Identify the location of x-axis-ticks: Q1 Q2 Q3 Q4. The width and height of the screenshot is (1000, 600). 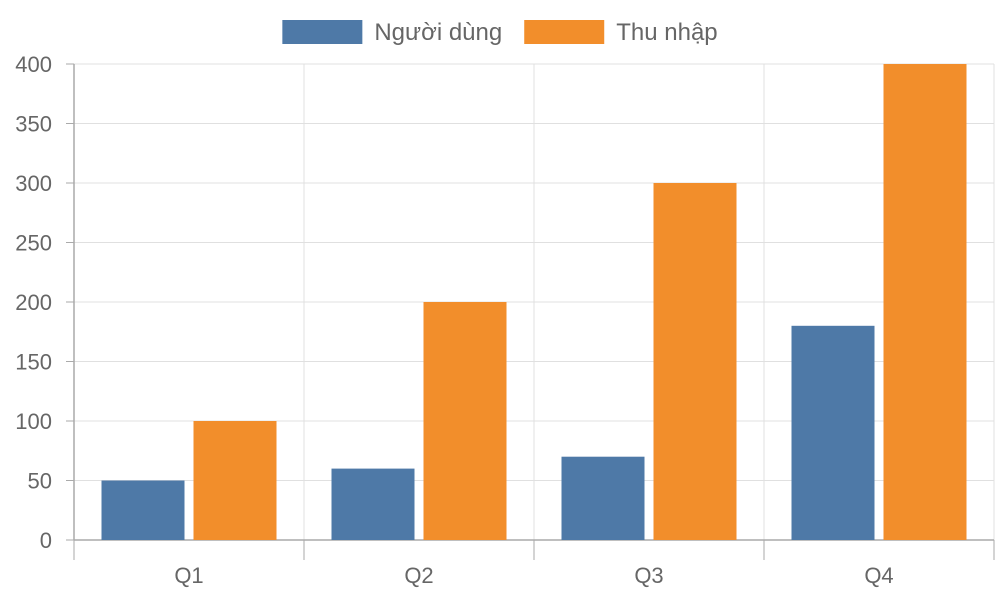
(534, 564).